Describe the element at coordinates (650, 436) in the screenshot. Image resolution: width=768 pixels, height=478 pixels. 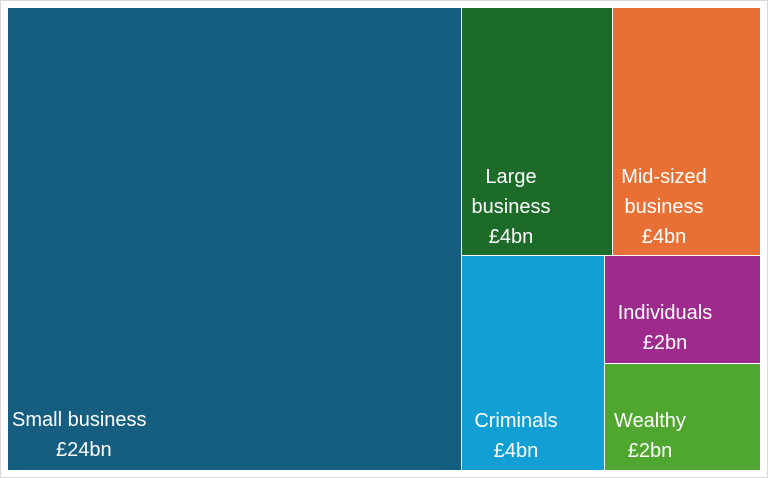
I see `tile-label: Wealthy £2bn` at that location.